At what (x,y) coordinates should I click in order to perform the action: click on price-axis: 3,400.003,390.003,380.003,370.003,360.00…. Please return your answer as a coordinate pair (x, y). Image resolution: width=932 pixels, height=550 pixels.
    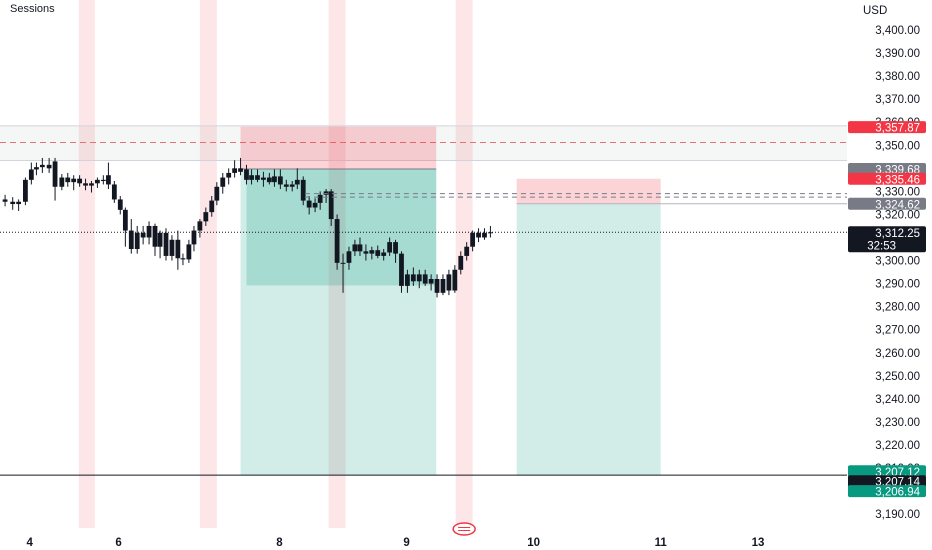
    Looking at the image, I should click on (890, 275).